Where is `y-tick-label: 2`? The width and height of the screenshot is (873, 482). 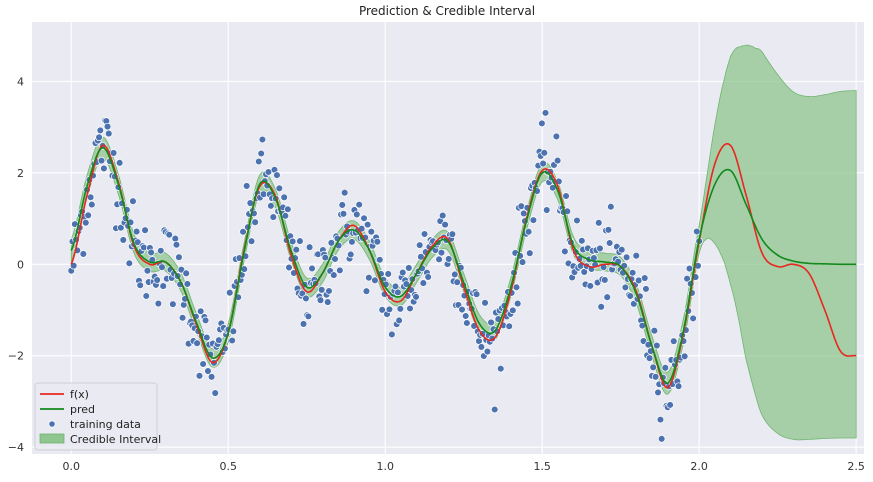
y-tick-label: 2 is located at coordinates (20, 173).